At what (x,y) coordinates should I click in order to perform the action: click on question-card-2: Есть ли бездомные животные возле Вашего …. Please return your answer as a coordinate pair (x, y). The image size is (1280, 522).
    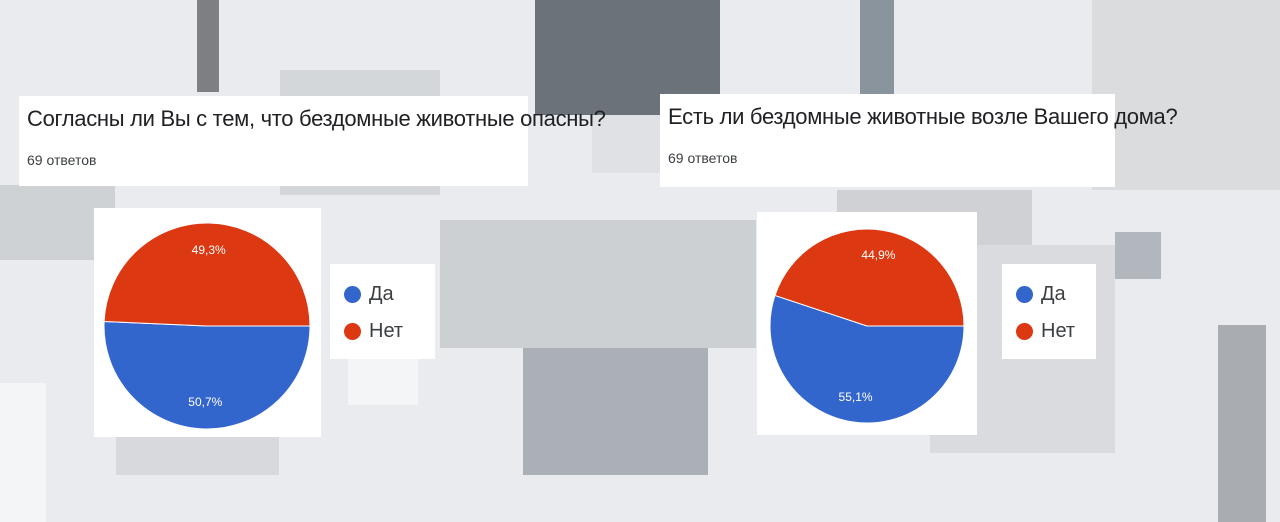
    Looking at the image, I should click on (919, 140).